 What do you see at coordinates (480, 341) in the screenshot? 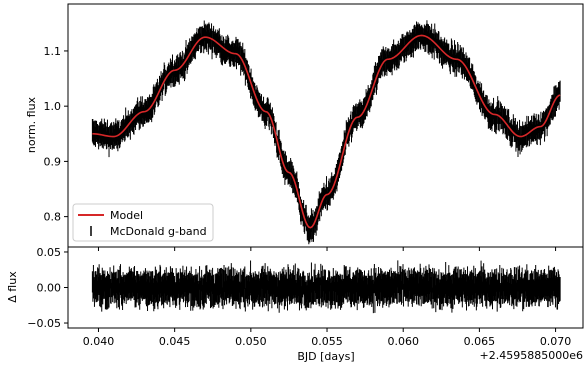
I see `x-tick-label: 0.065` at bounding box center [480, 341].